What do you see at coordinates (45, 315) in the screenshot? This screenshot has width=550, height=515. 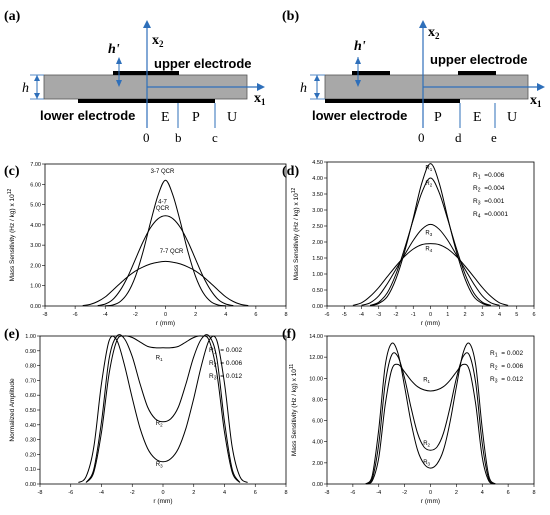 I see `chart-c-xtick-label: -8` at bounding box center [45, 315].